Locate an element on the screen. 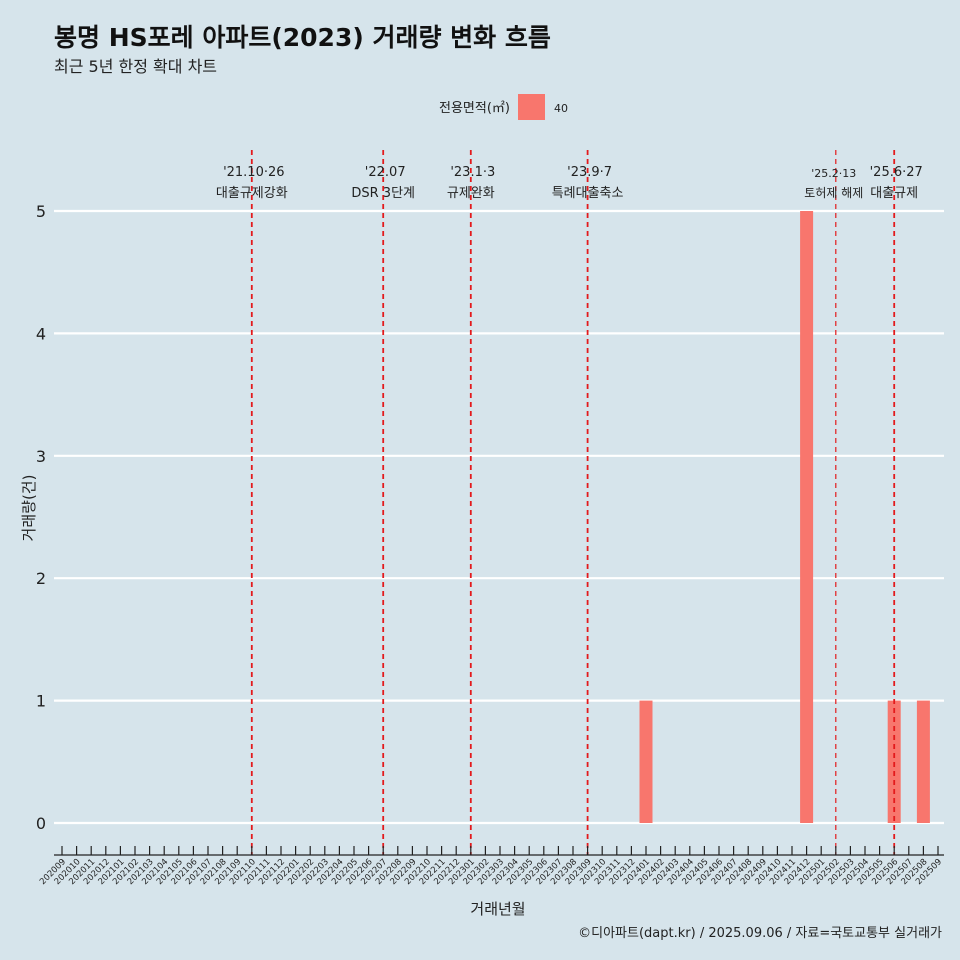 The height and width of the screenshot is (960, 960). annotation-date: '25.6·27 is located at coordinates (896, 172).